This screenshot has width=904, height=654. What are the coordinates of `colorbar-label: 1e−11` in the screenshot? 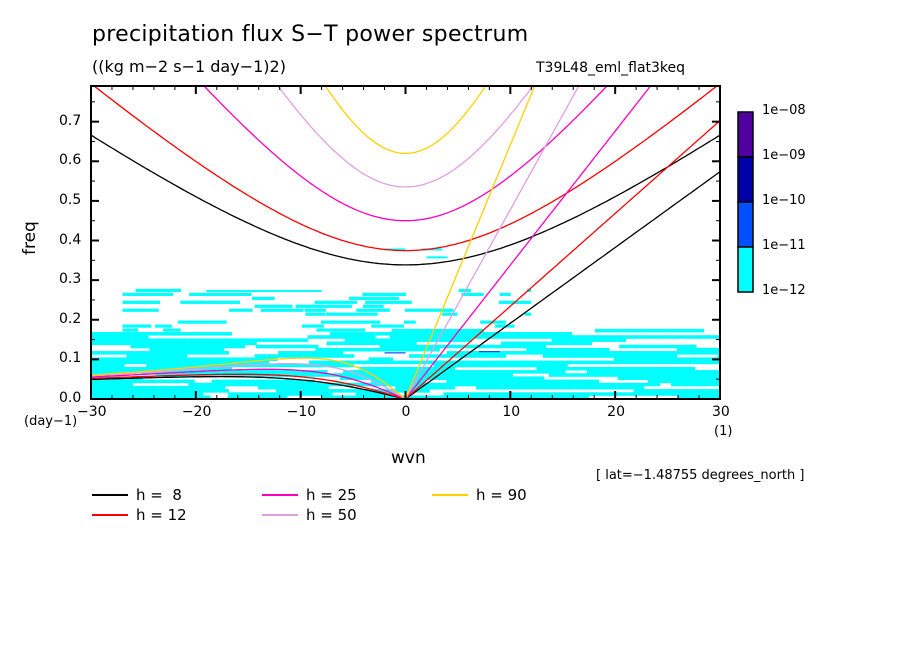 It's located at (784, 245).